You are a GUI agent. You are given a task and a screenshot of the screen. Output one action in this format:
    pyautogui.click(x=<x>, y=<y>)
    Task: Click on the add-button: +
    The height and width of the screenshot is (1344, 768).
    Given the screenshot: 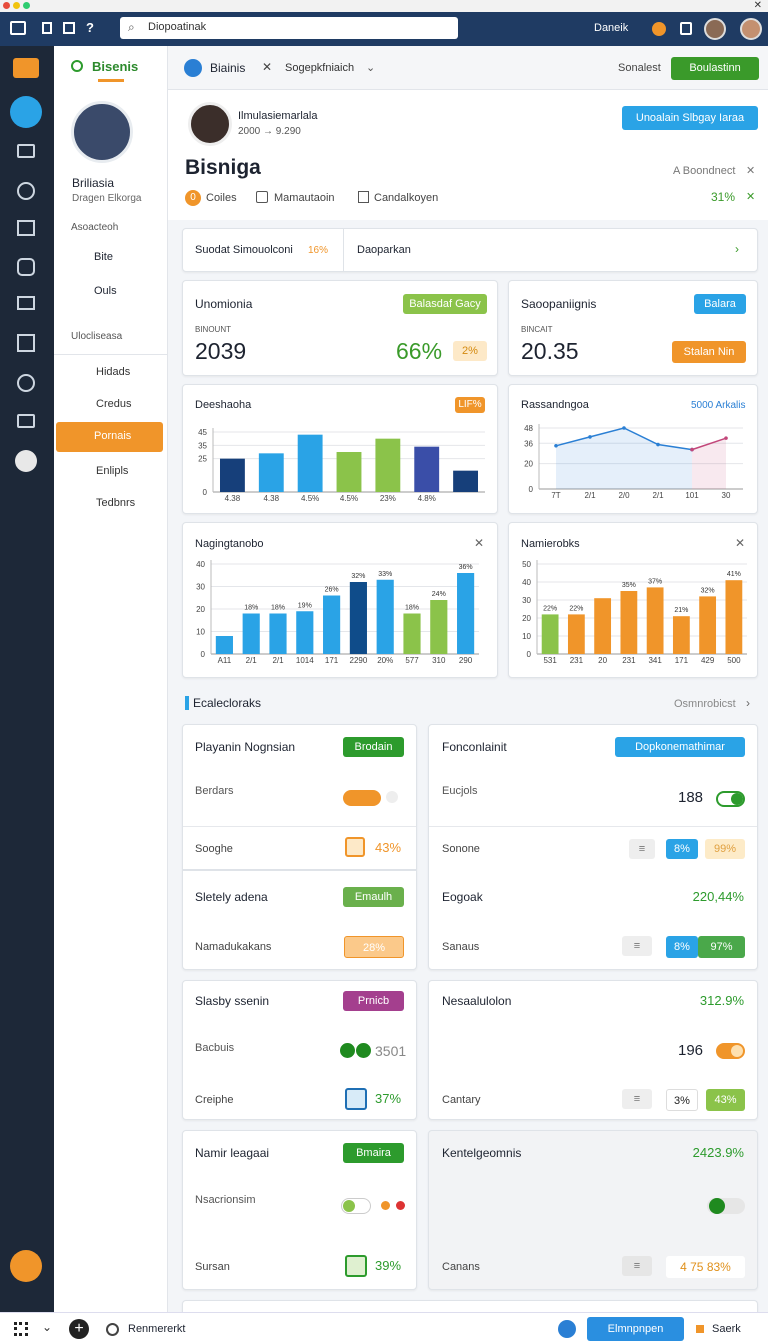 What is the action you would take?
    pyautogui.click(x=79, y=1329)
    